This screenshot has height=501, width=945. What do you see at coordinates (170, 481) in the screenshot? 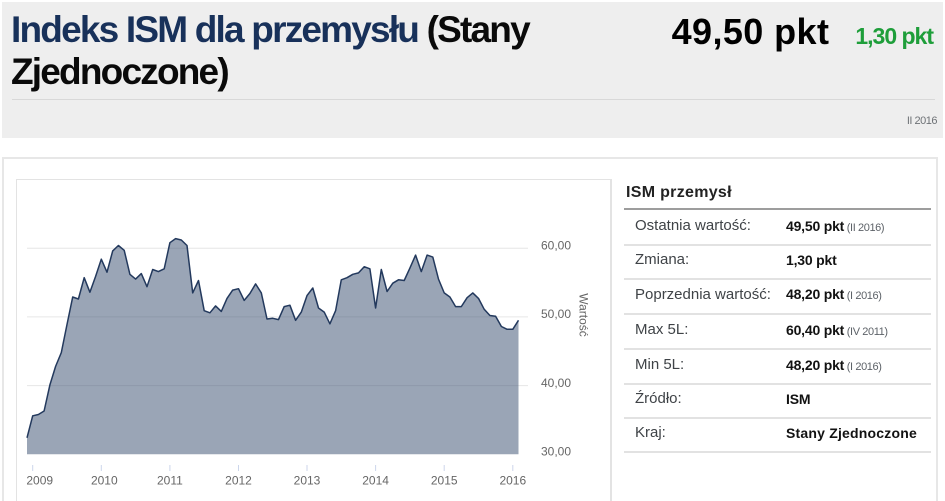
I see `svg-text: 2011` at bounding box center [170, 481].